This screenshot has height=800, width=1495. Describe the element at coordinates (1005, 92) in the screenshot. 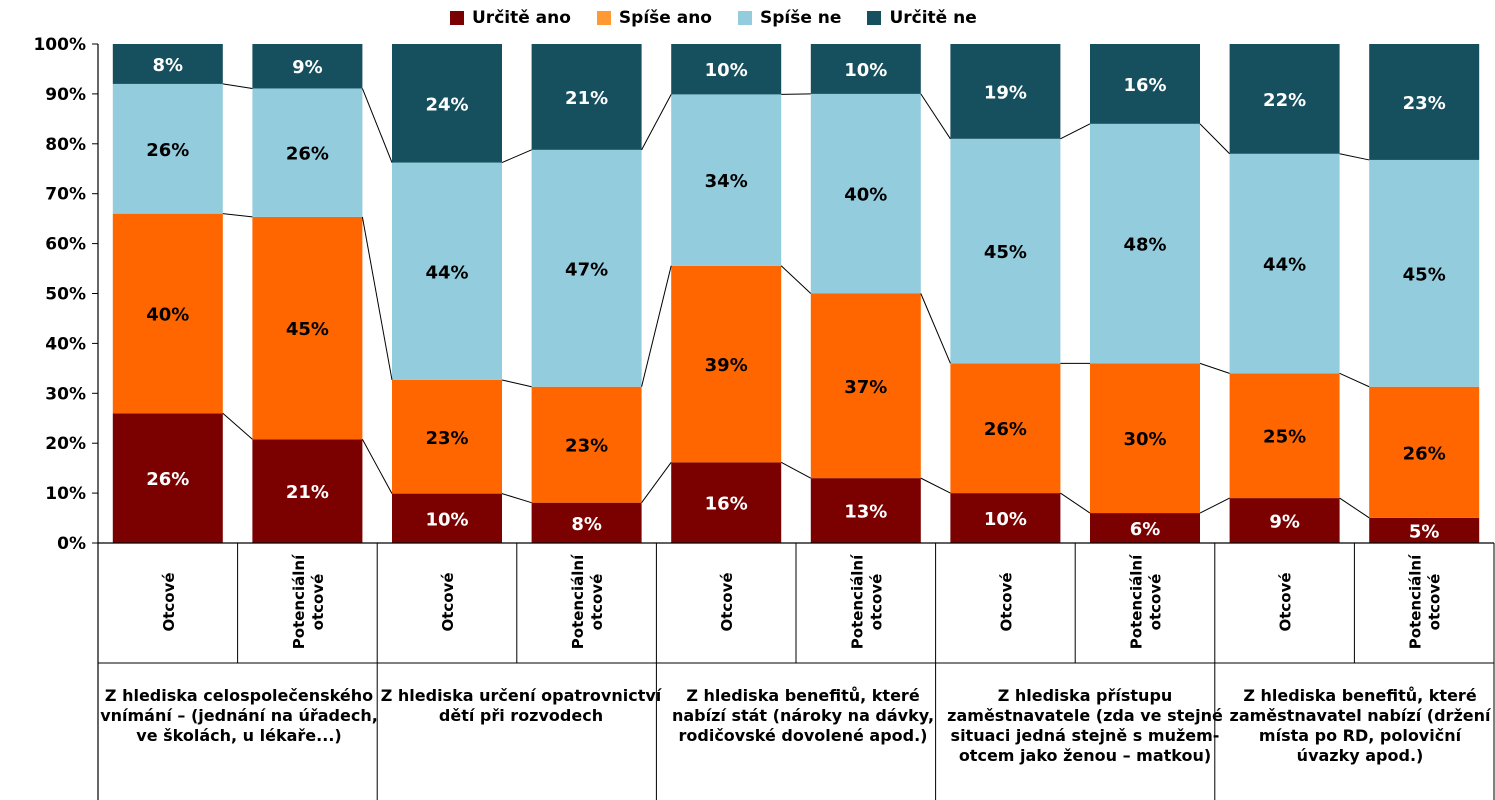

I see `data-label: 19%` at that location.